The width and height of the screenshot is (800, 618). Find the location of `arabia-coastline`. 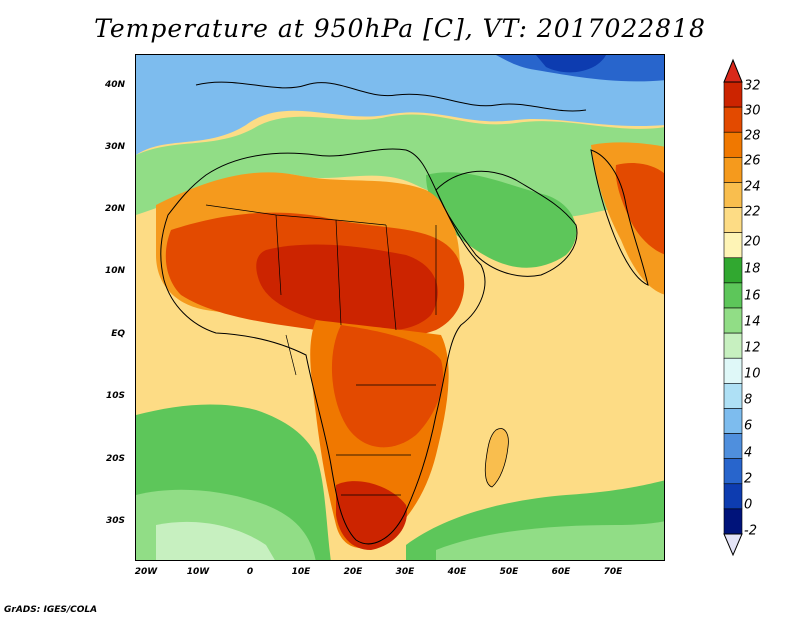

arabia-coastline is located at coordinates (506, 223).